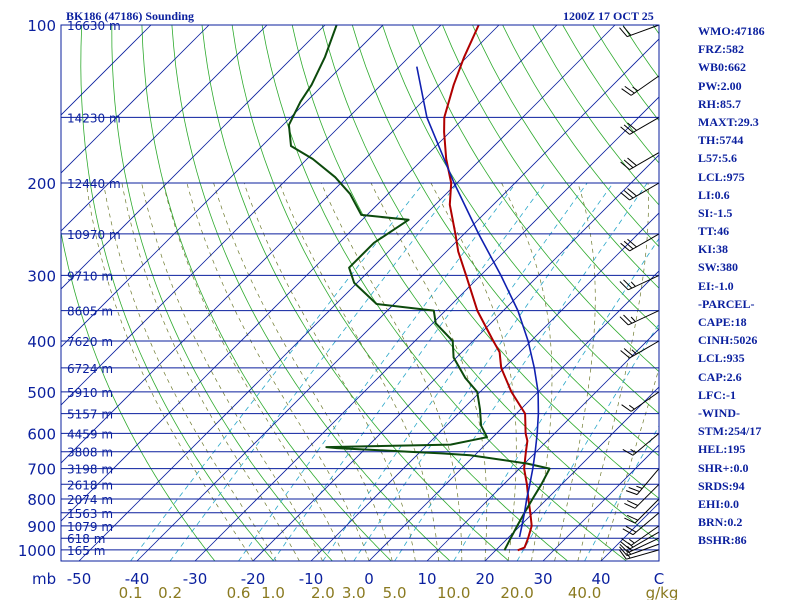 The image size is (800, 600). Describe the element at coordinates (90, 393) in the screenshot. I see `height-label: 5910 m` at that location.